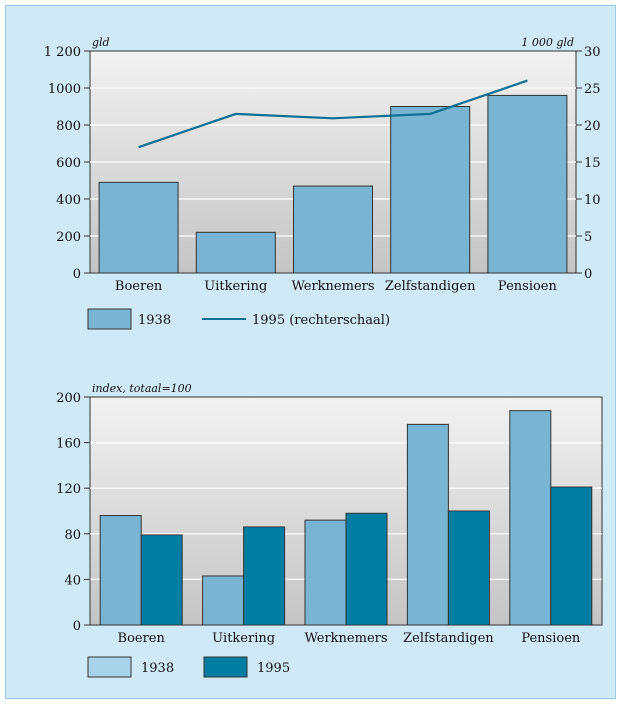 The image size is (623, 705). I want to click on chart-1-left-ticks: 0 200 400 600 800 1000 1 200, so click(67, 163).